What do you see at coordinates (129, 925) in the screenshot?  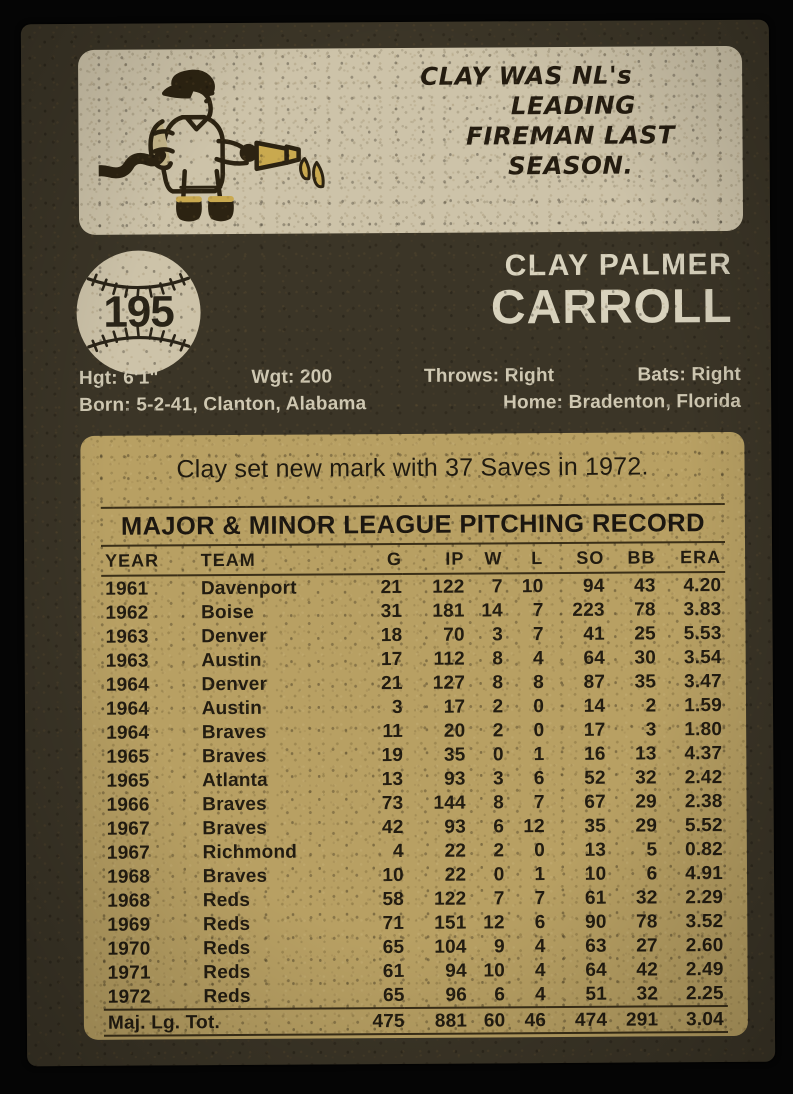 I see `cell-year: 1969` at bounding box center [129, 925].